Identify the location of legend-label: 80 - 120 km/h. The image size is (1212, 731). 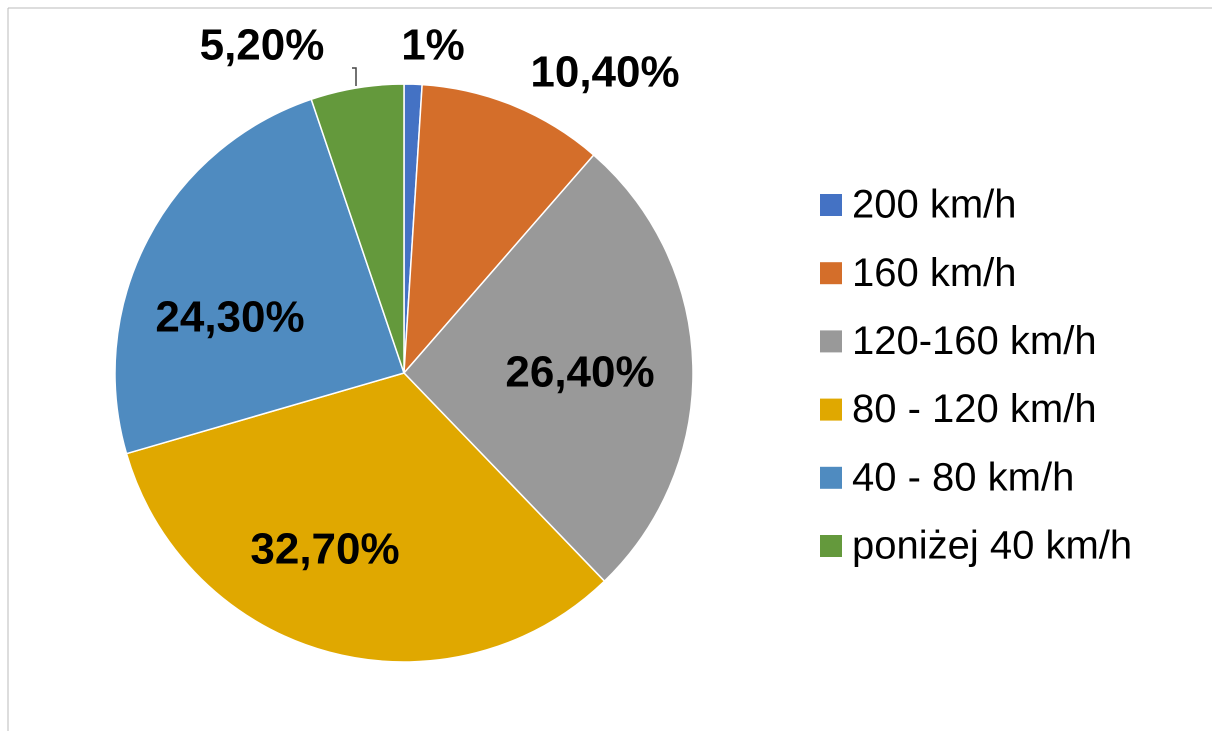
(974, 409).